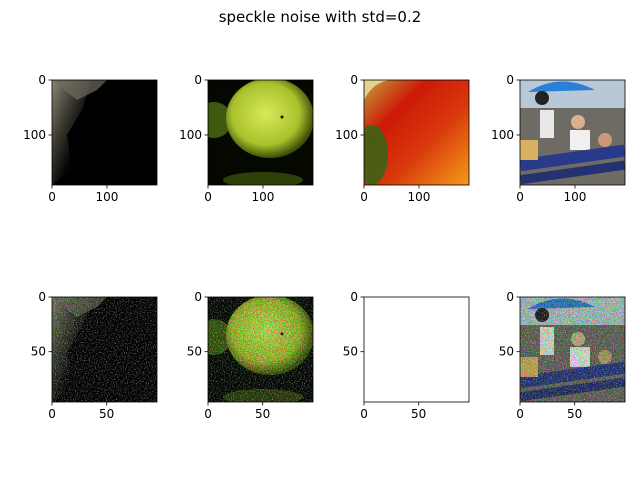  I want to click on image-panel-1-2: 0 0 100 100, so click(246, 138).